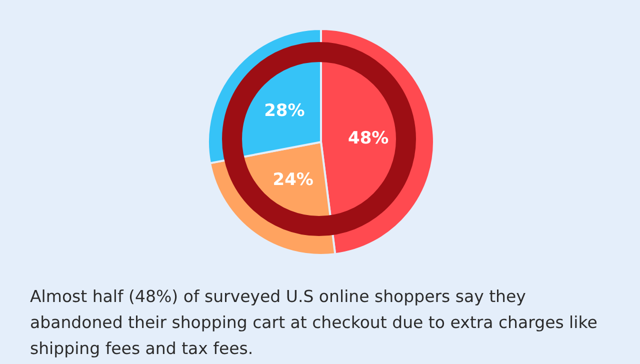  I want to click on data-label: 24%, so click(293, 180).